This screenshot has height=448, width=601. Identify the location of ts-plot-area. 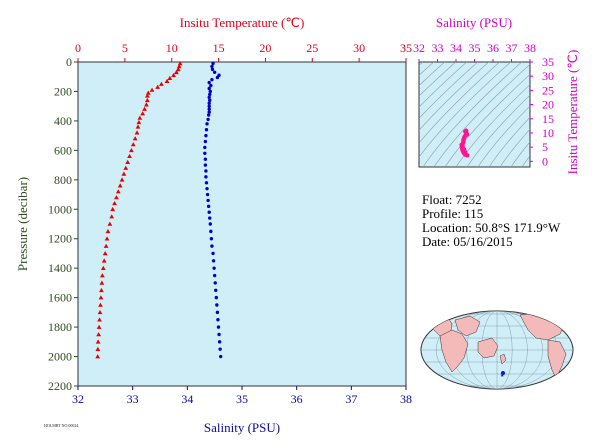
(474, 114).